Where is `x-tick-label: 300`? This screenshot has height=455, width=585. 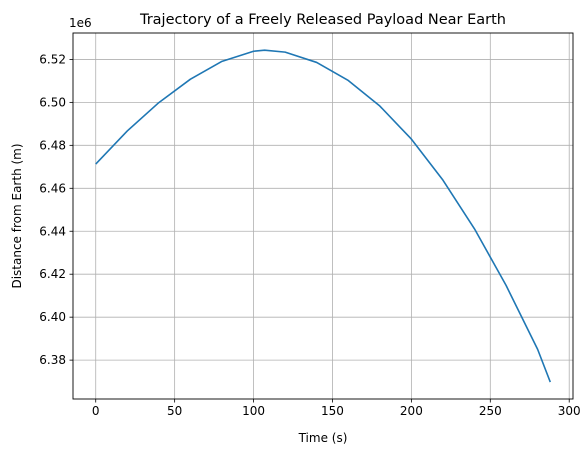 x-tick-label: 300 is located at coordinates (569, 411).